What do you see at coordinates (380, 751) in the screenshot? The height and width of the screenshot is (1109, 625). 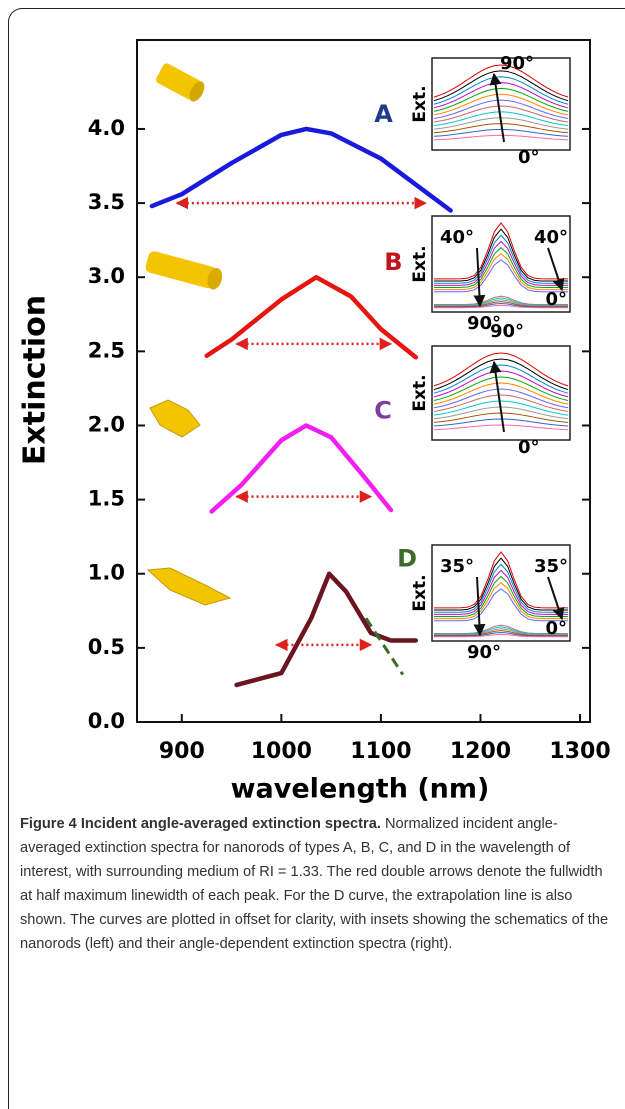 I see `x-tick-label: 1100` at bounding box center [380, 751].